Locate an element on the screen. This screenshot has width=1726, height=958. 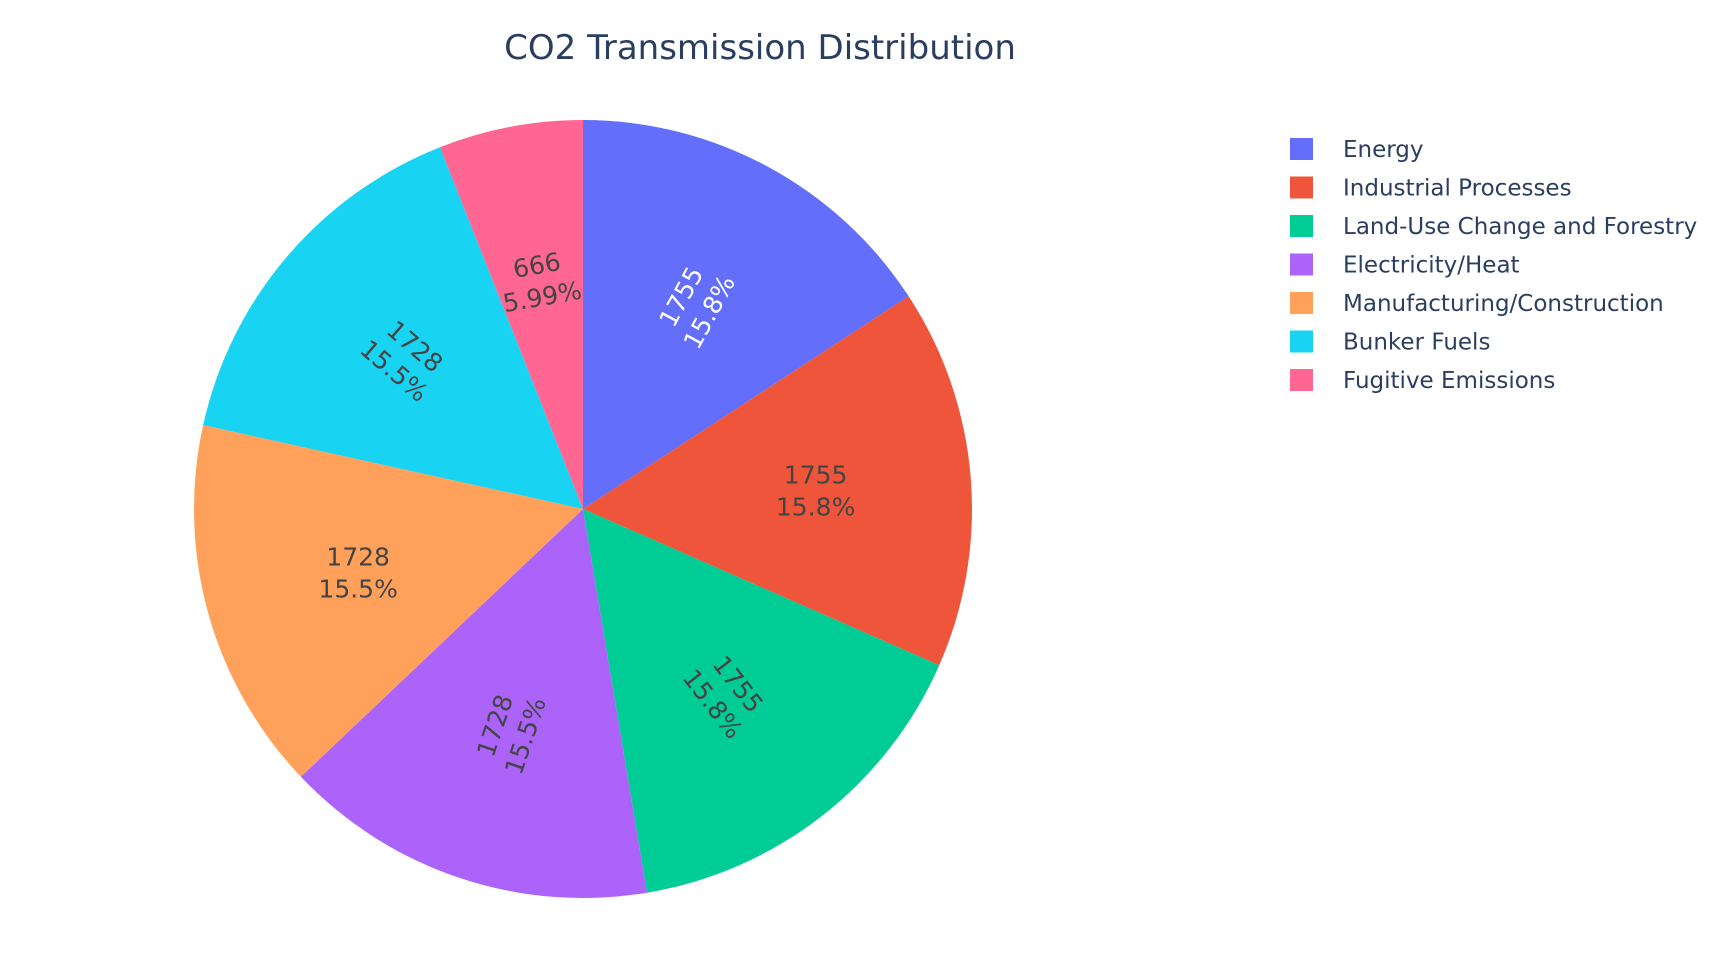
legend-label: Energy is located at coordinates (1383, 150).